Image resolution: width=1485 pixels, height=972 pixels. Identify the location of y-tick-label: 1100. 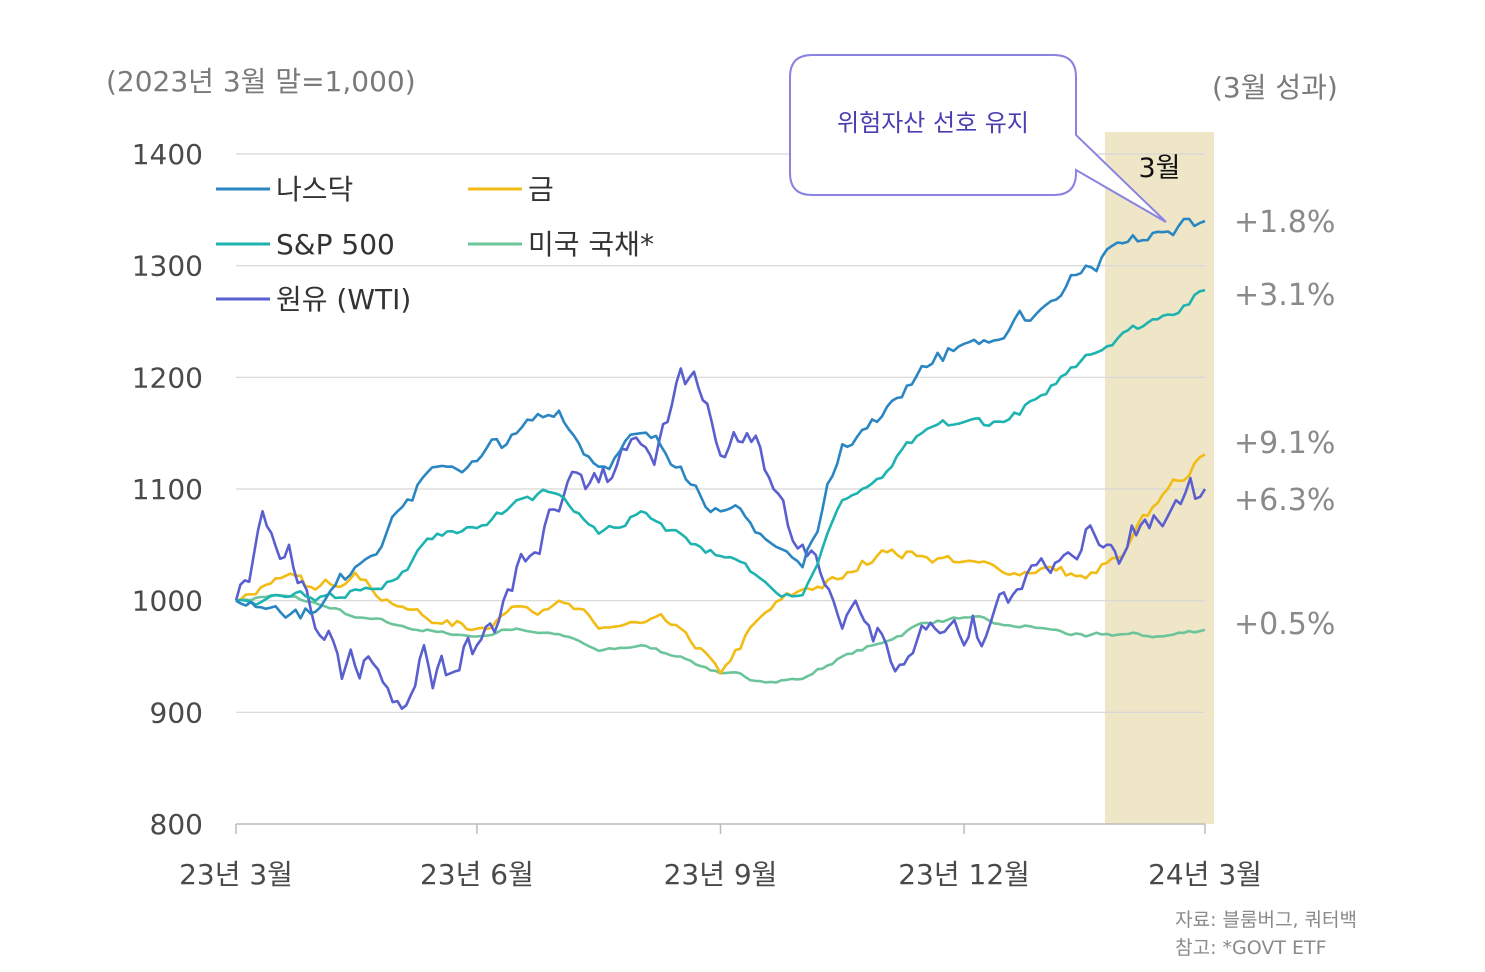
(167, 489).